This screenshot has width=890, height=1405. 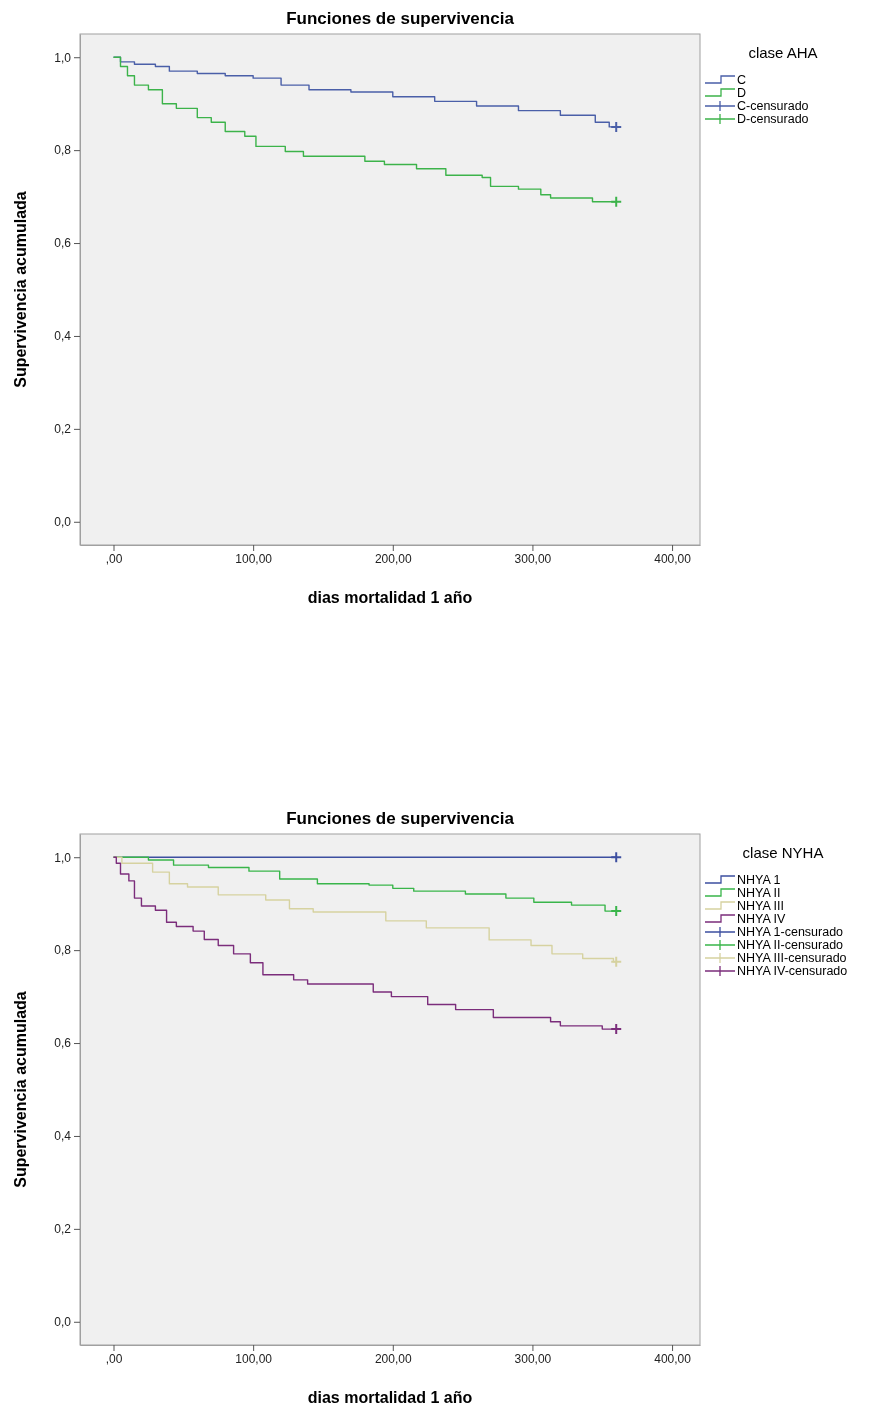 What do you see at coordinates (790, 945) in the screenshot?
I see `legend-label: NHYA II-censurado` at bounding box center [790, 945].